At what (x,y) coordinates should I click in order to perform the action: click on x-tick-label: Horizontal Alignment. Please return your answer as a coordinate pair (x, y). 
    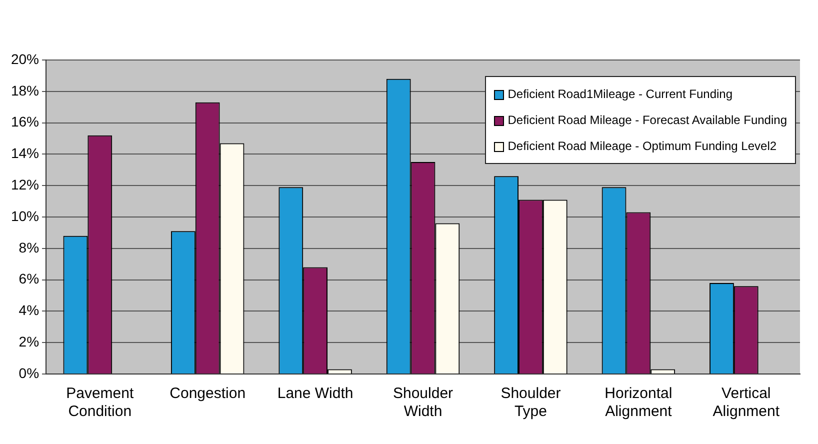
    Looking at the image, I should click on (638, 402).